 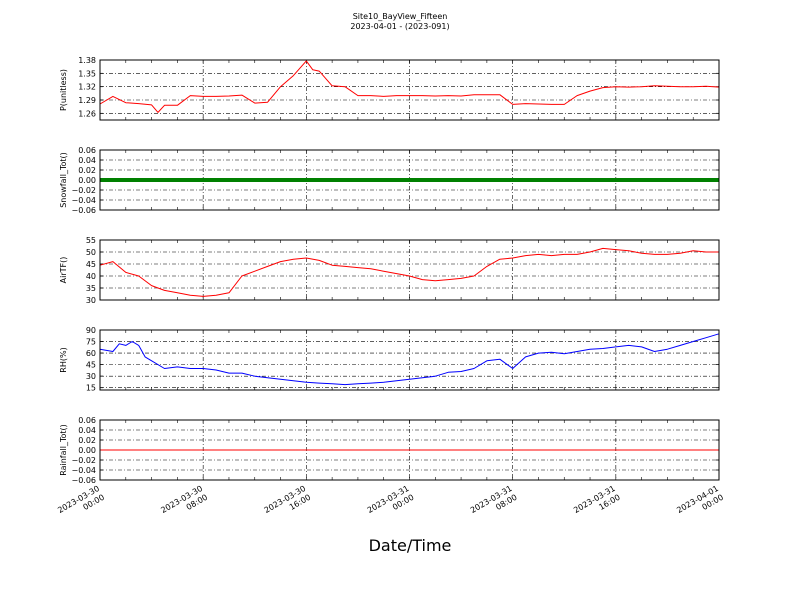 What do you see at coordinates (91, 330) in the screenshot?
I see `y-tick-label: 90` at bounding box center [91, 330].